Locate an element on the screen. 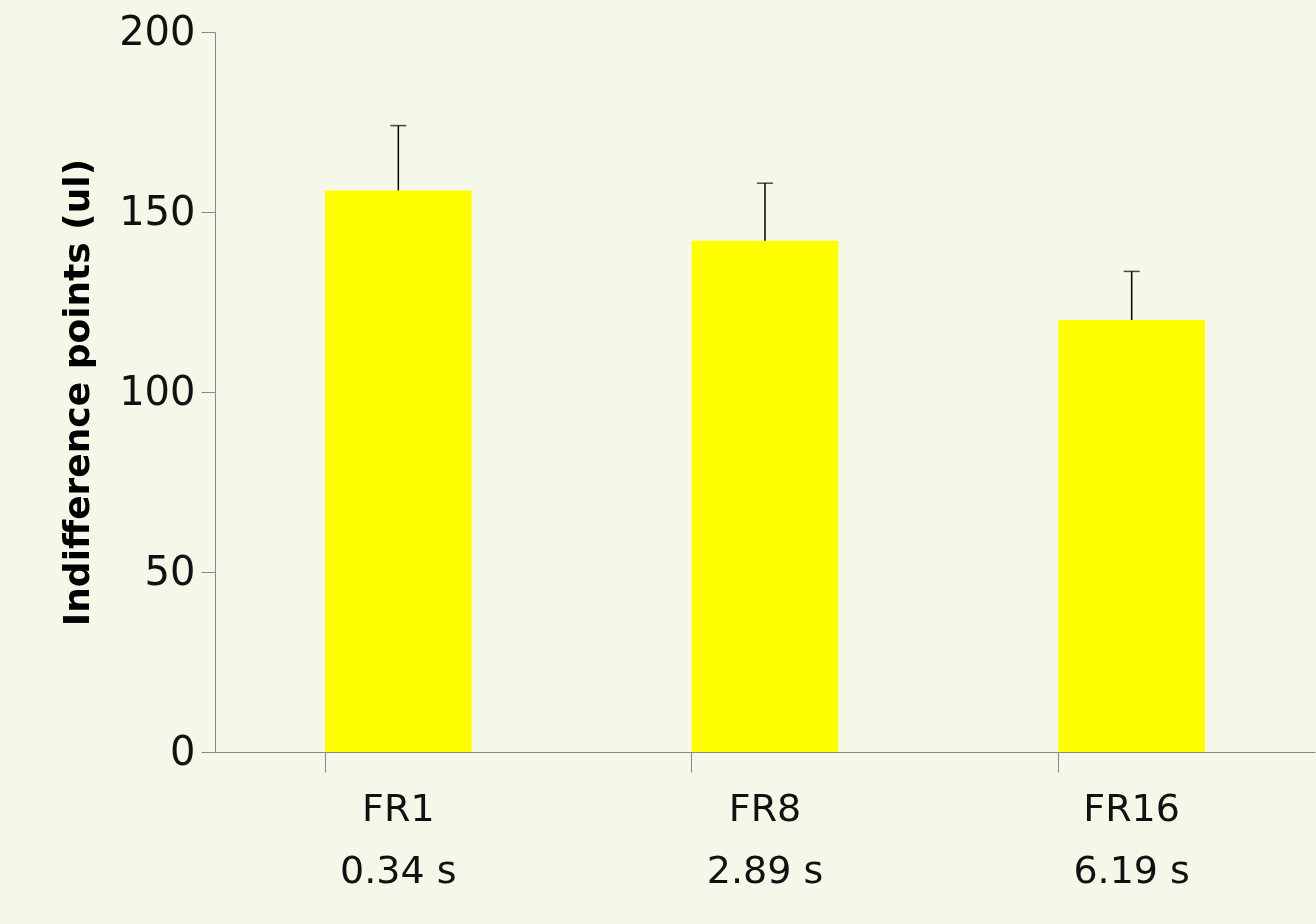  y-tick-label: 200 is located at coordinates (157, 30).